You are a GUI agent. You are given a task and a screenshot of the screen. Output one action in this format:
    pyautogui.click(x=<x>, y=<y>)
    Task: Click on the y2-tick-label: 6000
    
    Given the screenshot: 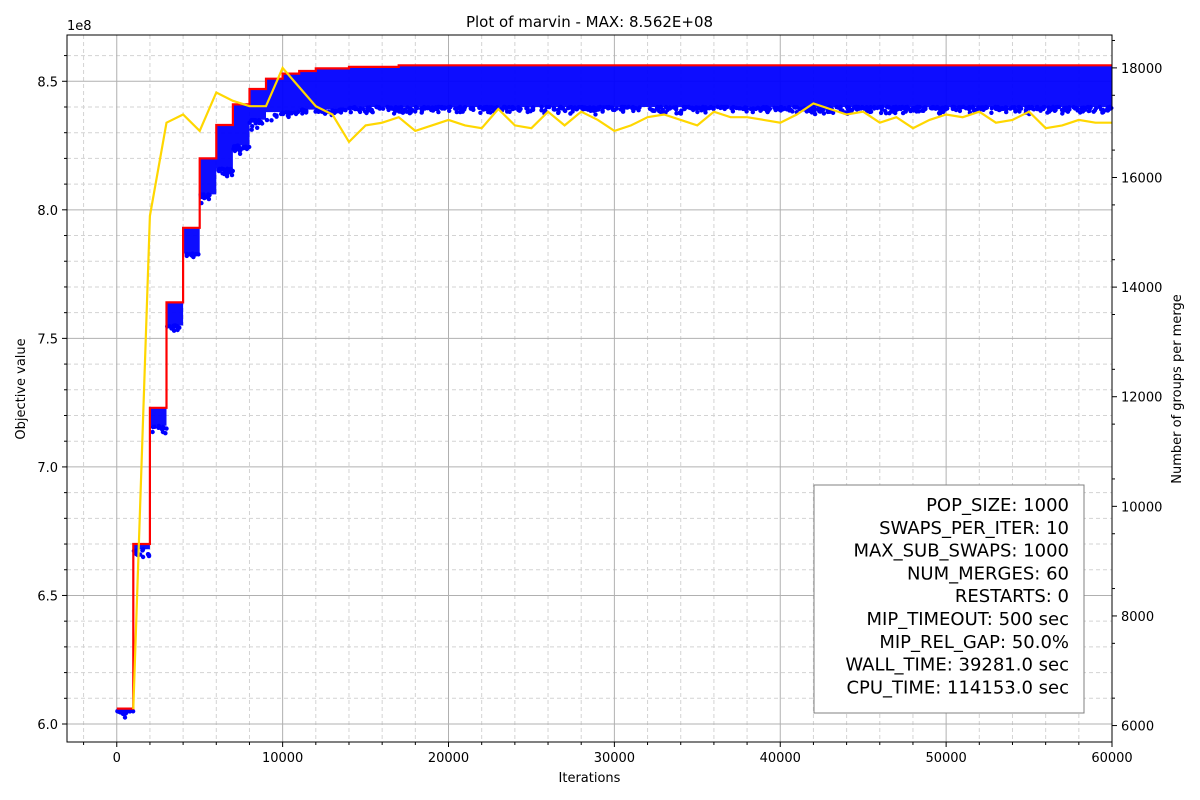 What is the action you would take?
    pyautogui.click(x=1137, y=727)
    